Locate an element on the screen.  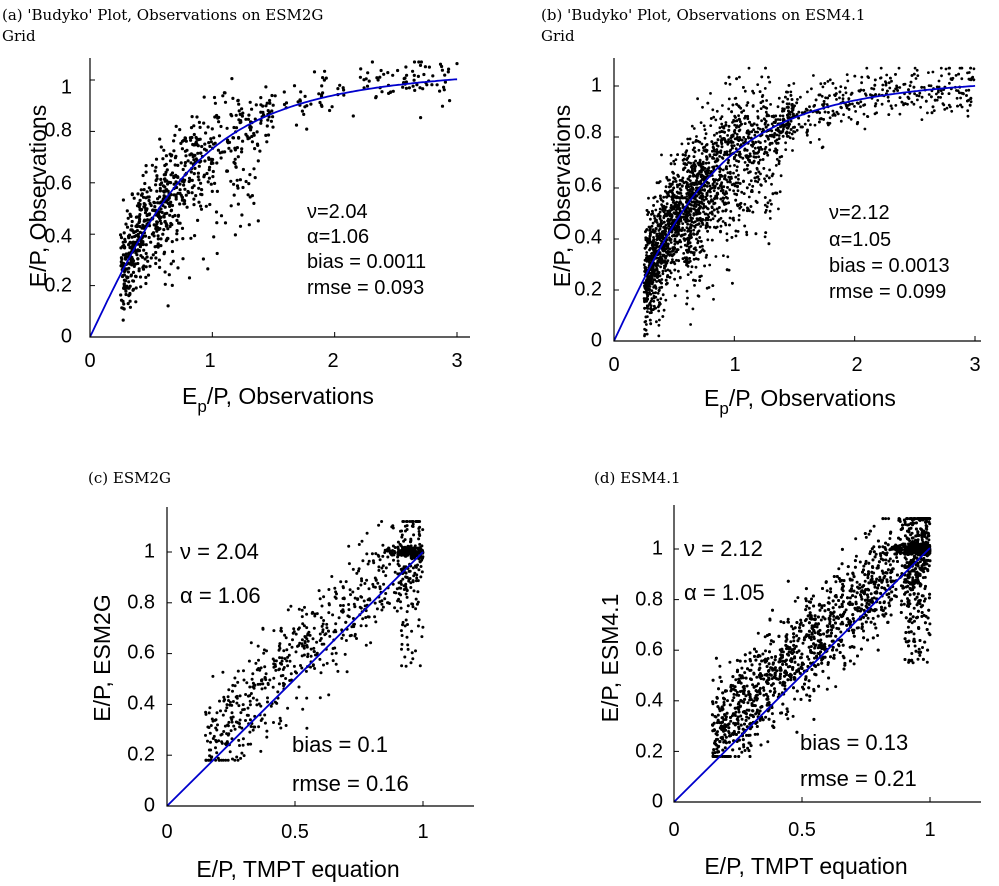
panel-a-ticks is located at coordinates (273, 208).